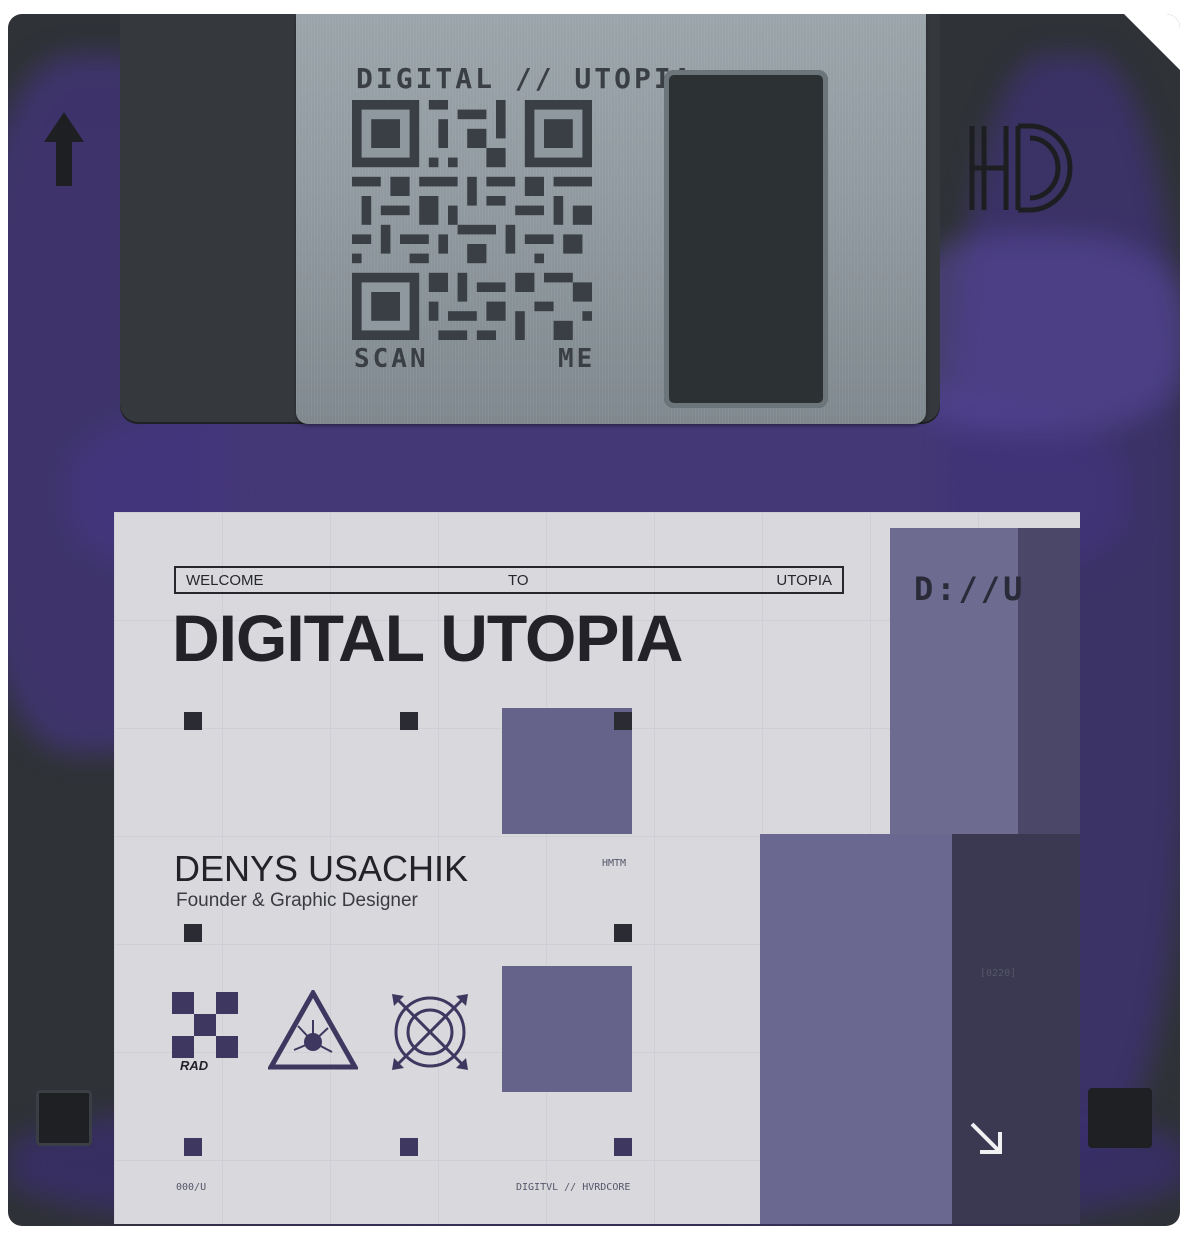 The image size is (1187, 1233). What do you see at coordinates (746, 239) in the screenshot?
I see `shutter-window` at bounding box center [746, 239].